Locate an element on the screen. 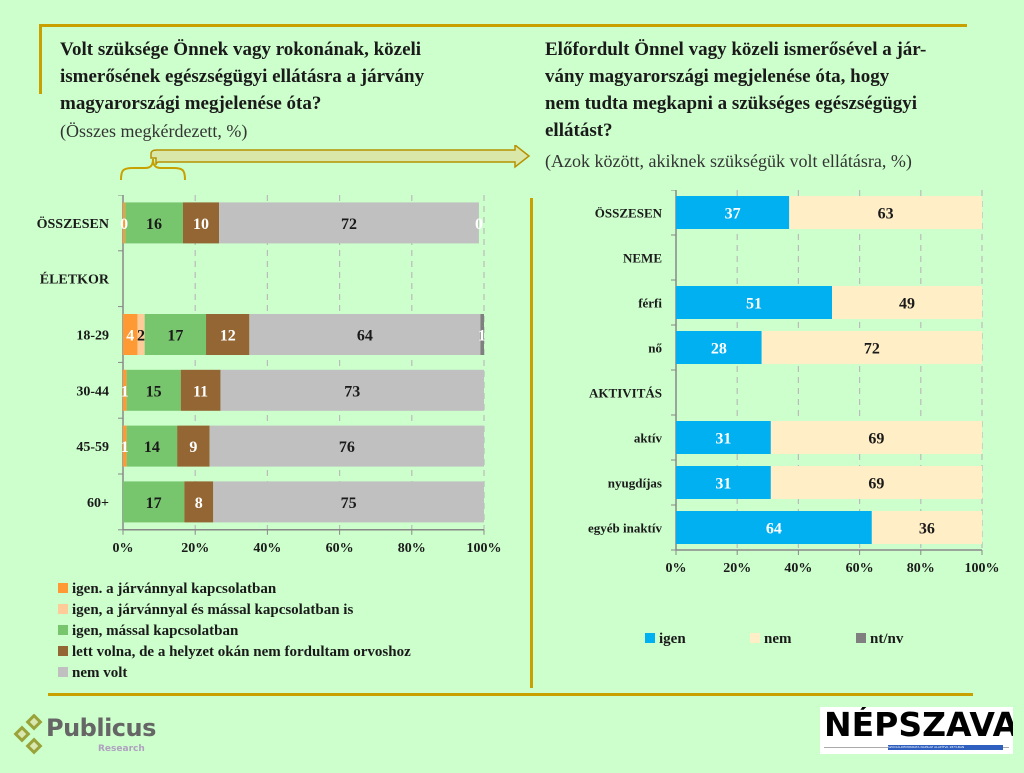 This screenshot has width=1024, height=773. bar-value-label: 73 is located at coordinates (352, 391).